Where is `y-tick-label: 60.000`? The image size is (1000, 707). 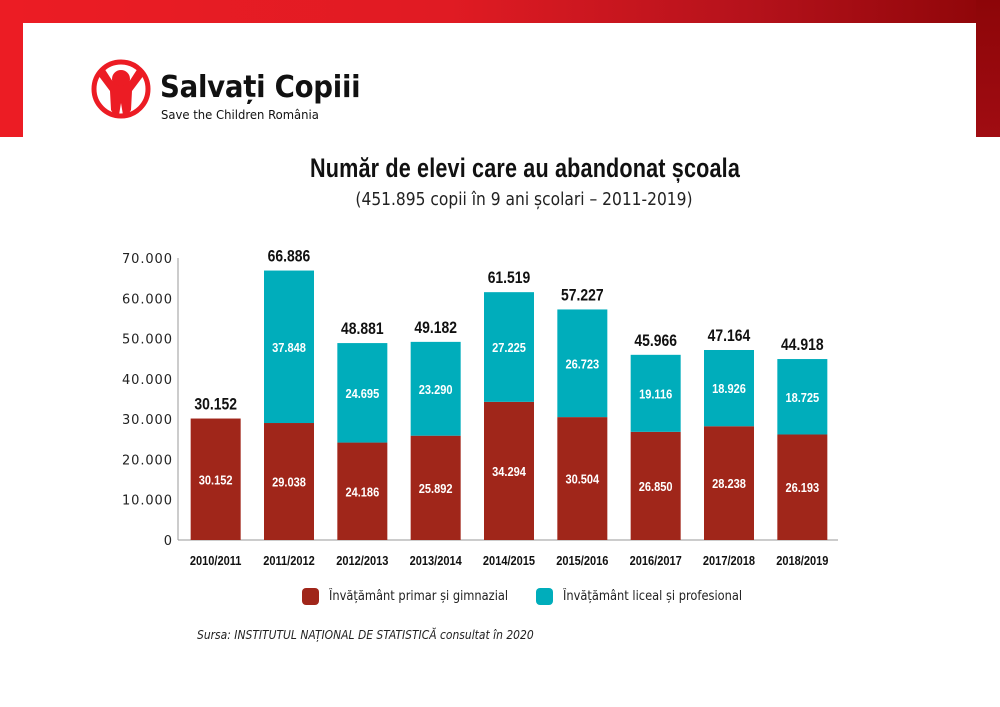 y-tick-label: 60.000 is located at coordinates (147, 299).